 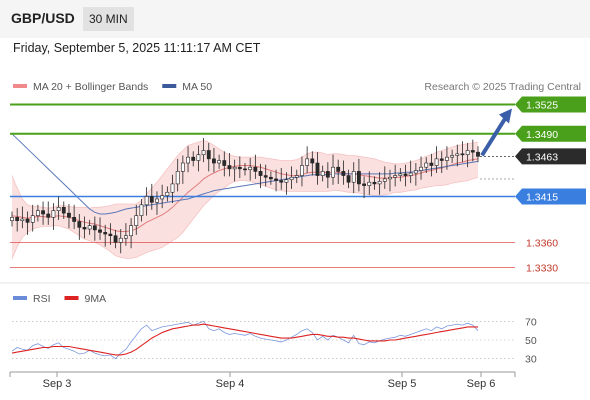 What do you see at coordinates (90, 87) in the screenshot?
I see `legend-label-1: MA 20 + Bollinger Bands` at bounding box center [90, 87].